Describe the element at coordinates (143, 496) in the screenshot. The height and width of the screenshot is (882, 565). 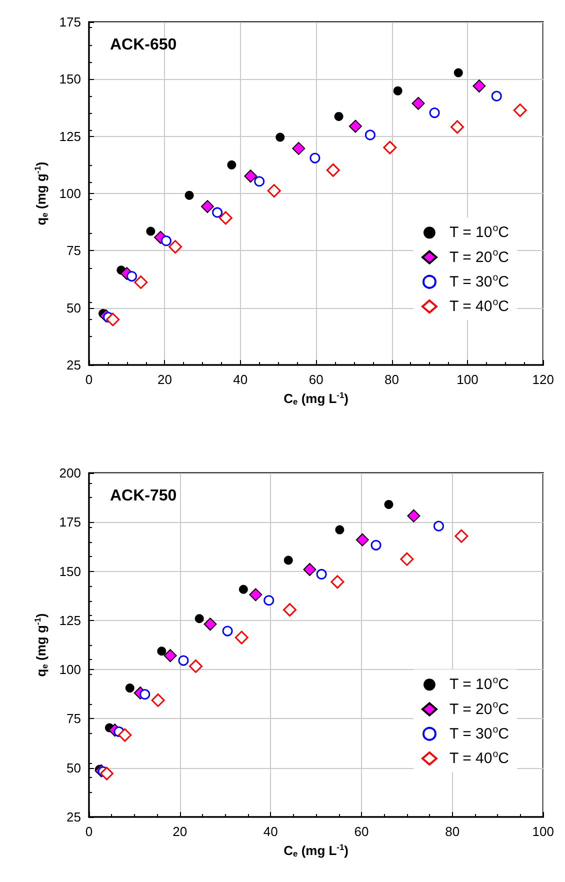
I see `text: ACK-750` at that location.